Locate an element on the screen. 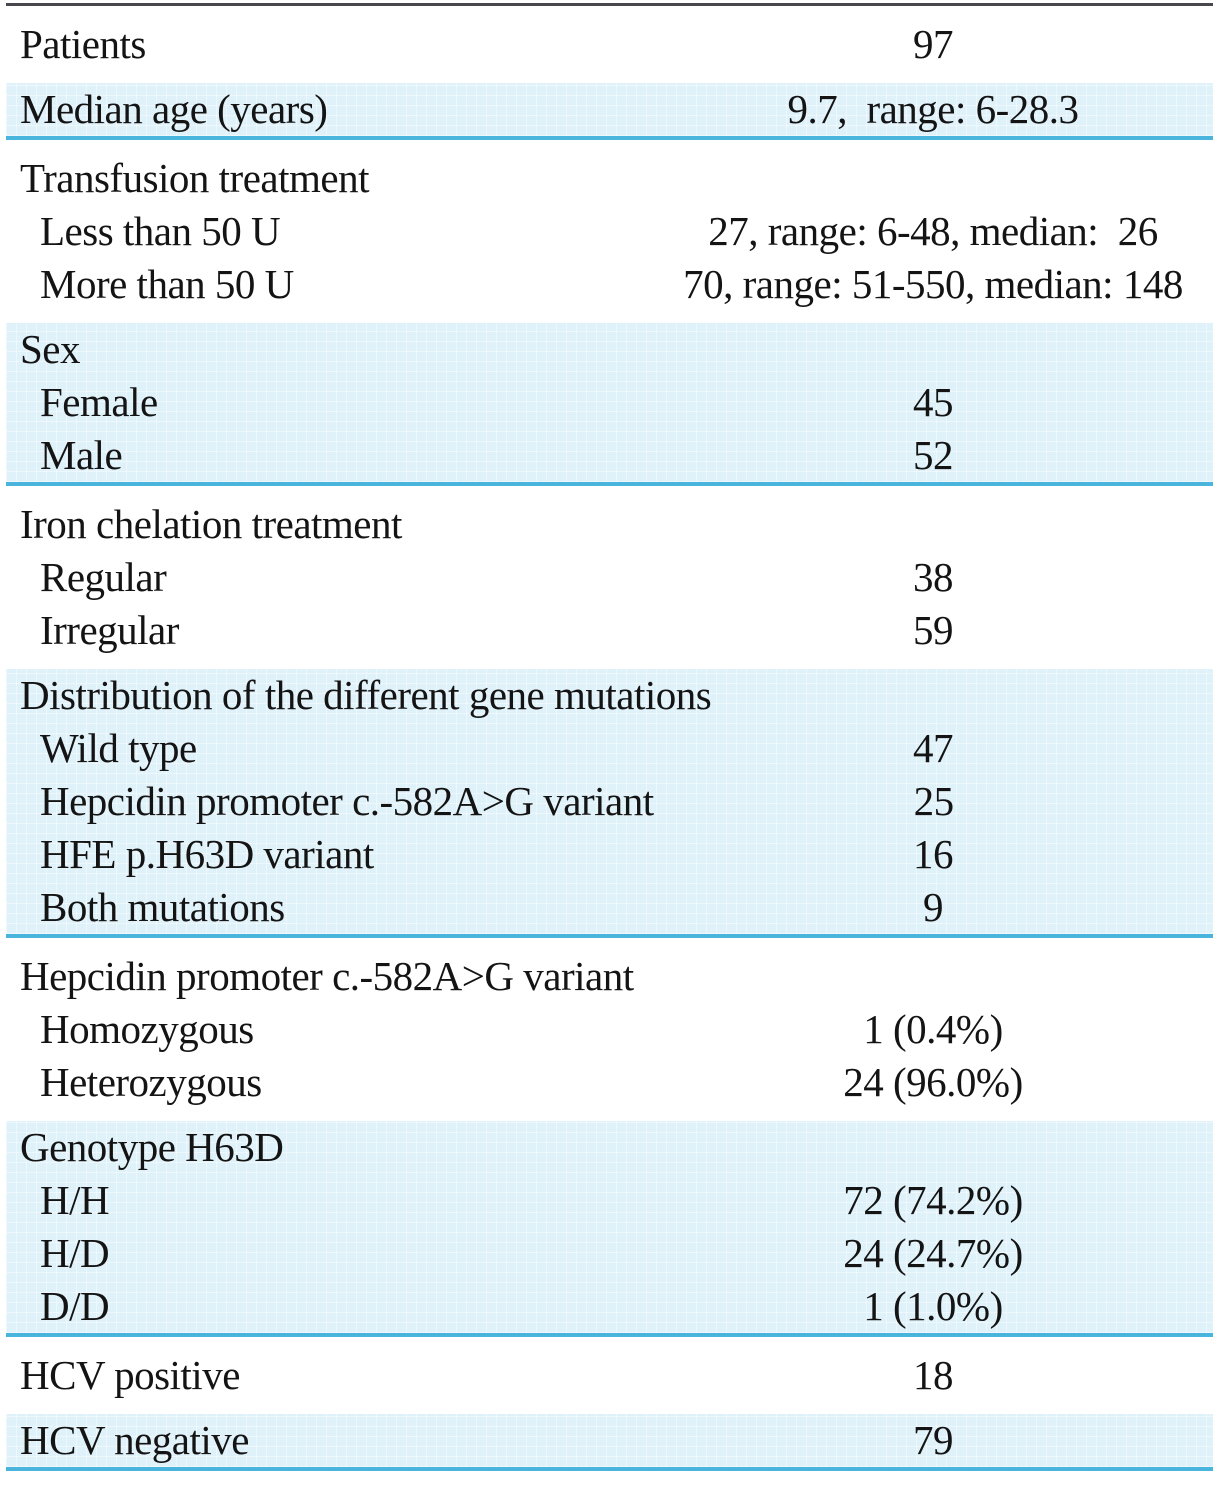 This screenshot has height=1512, width=1228. table-row: Male 52 is located at coordinates (609, 455).